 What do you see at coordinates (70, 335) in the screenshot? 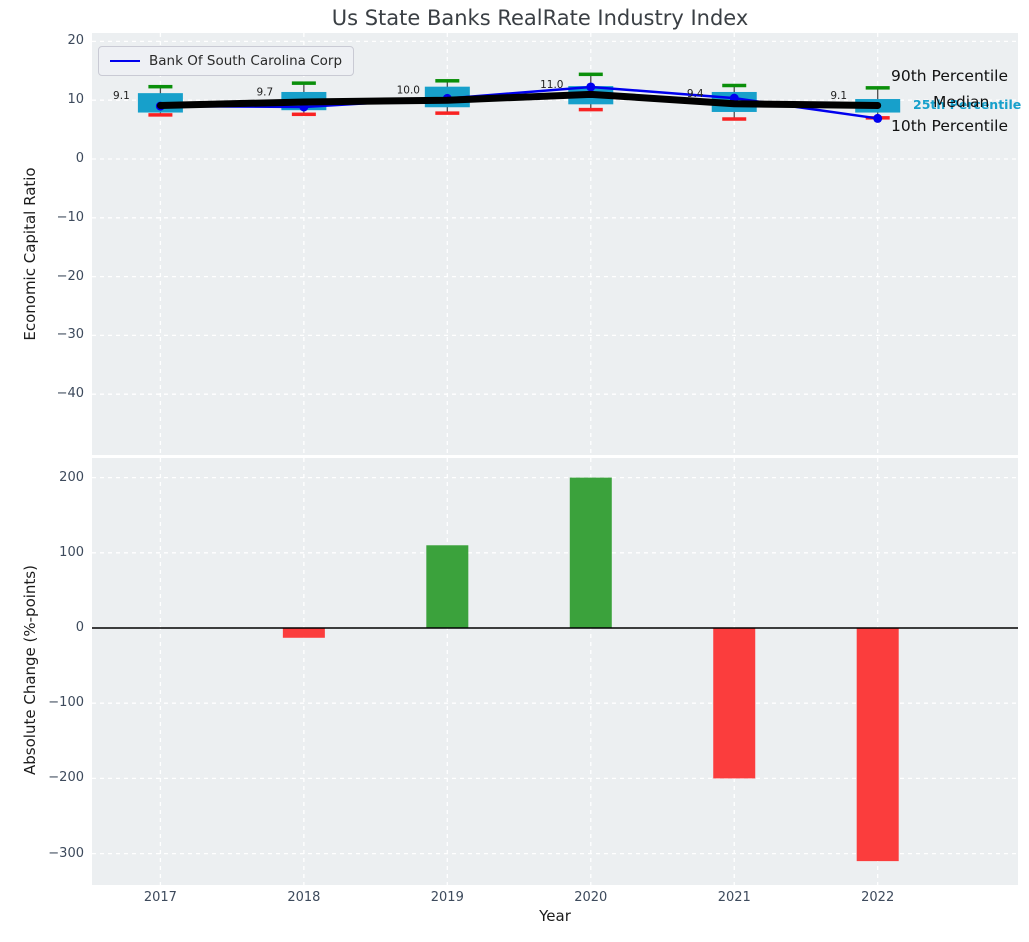
I see `y-tick-top: −30` at bounding box center [70, 335].